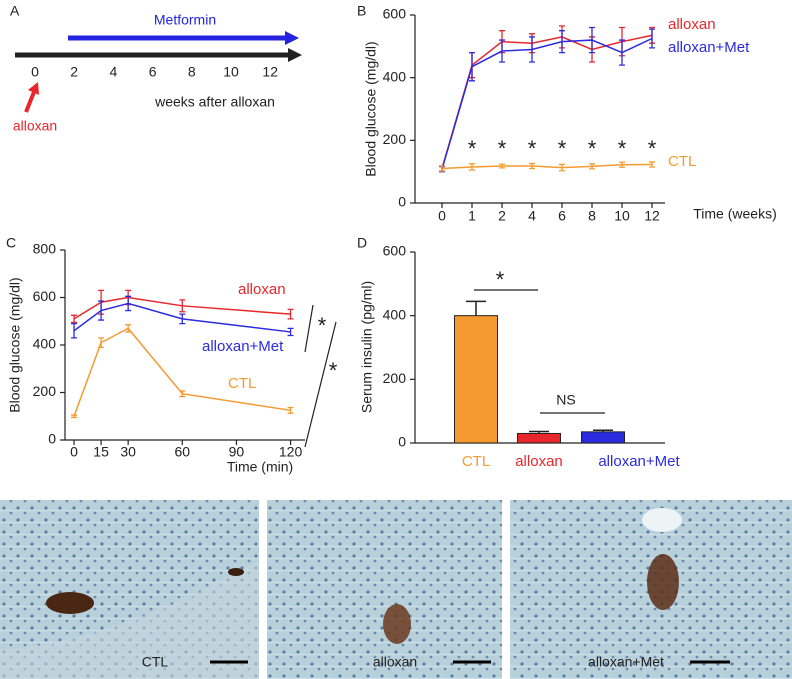  I want to click on event-label: alloxan, so click(35, 126).